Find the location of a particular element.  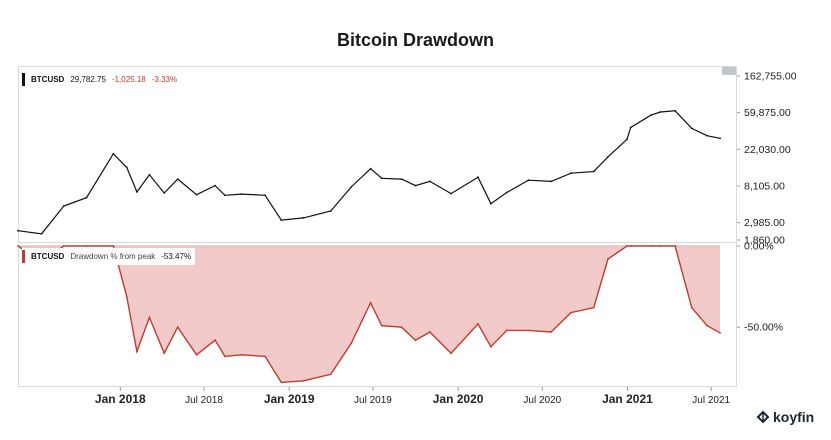

price-tick-label: 1,860.00 is located at coordinates (764, 241).